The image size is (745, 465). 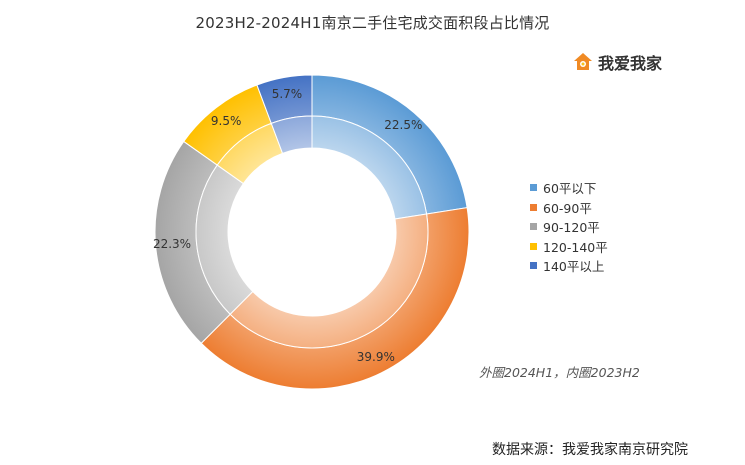 I want to click on legend-item: 120-140平, so click(x=569, y=247).